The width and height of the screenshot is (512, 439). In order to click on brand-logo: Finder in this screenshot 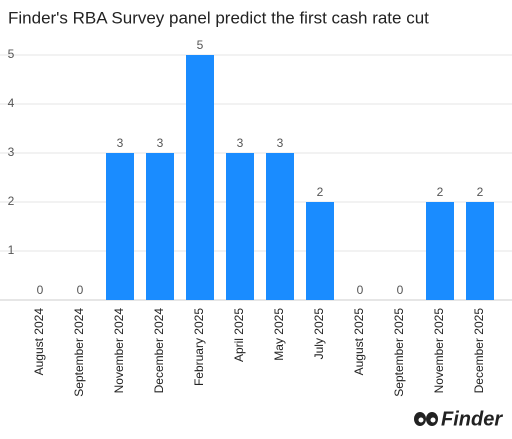, I will do `click(458, 419)`.